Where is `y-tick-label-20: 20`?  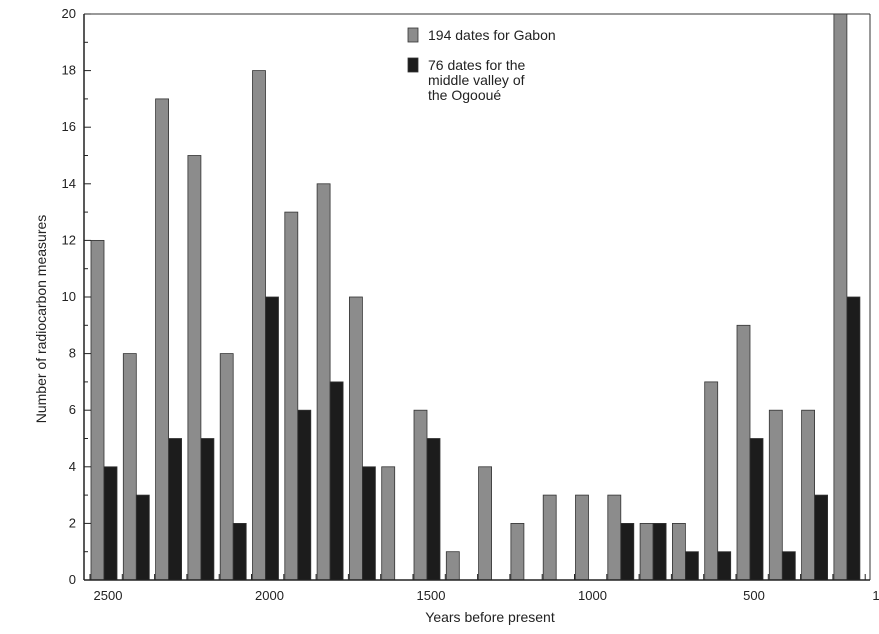 y-tick-label-20: 20 is located at coordinates (69, 13).